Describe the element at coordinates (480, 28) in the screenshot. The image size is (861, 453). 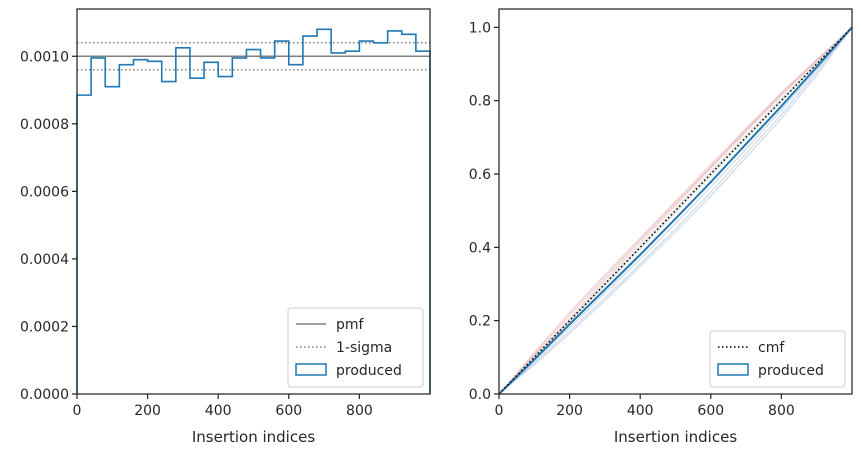
I see `y-tick-label: 1.0` at that location.